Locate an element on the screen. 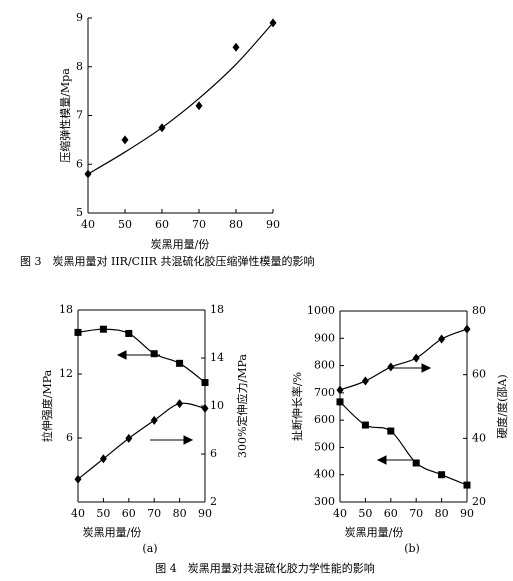 The width and height of the screenshot is (513, 581). y-tick-label: 300 is located at coordinates (324, 501).